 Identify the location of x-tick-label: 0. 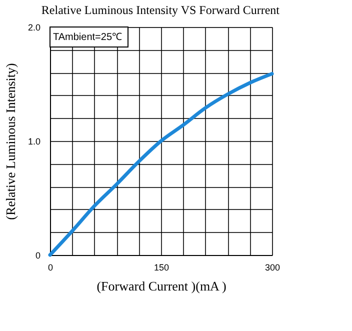
(51, 267).